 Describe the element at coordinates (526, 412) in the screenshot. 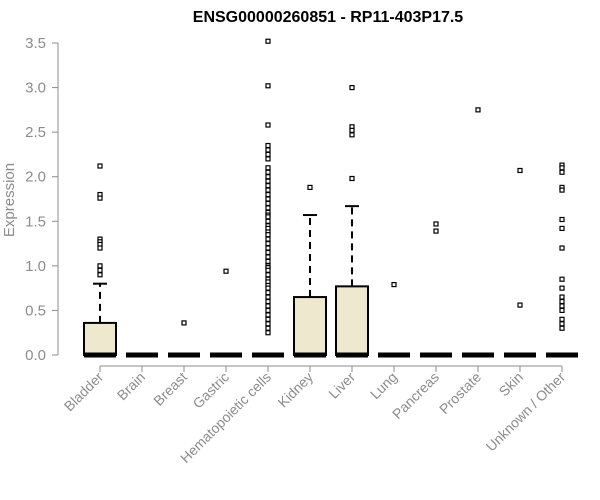

I see `x-tick-label: Unknown / Other` at that location.